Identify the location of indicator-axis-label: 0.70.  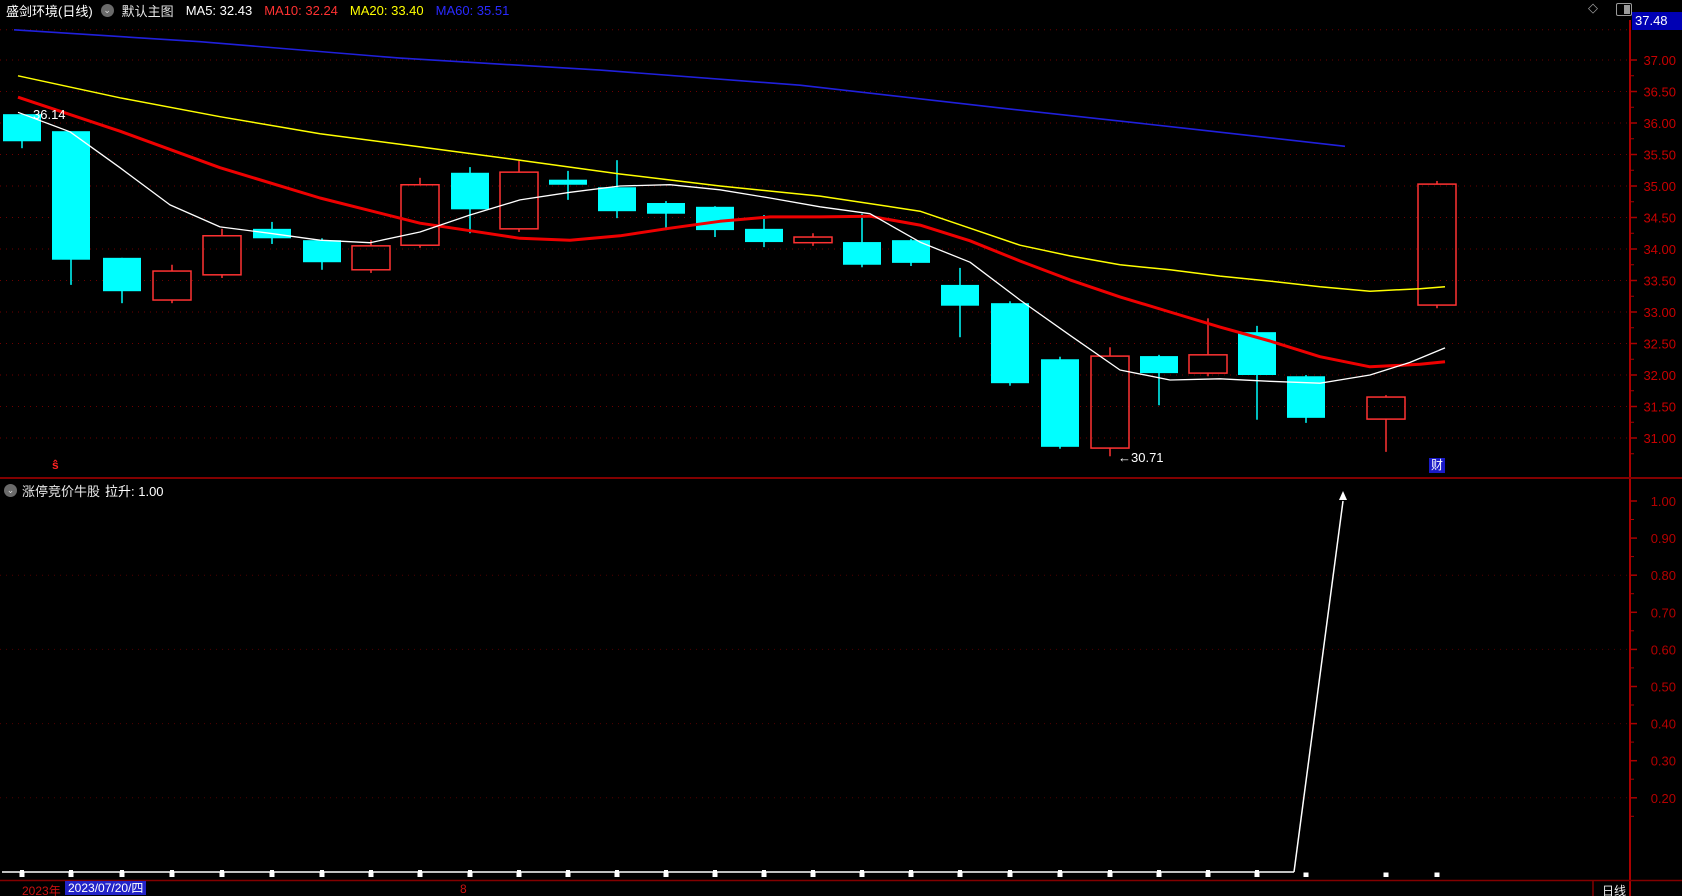
(1663, 612).